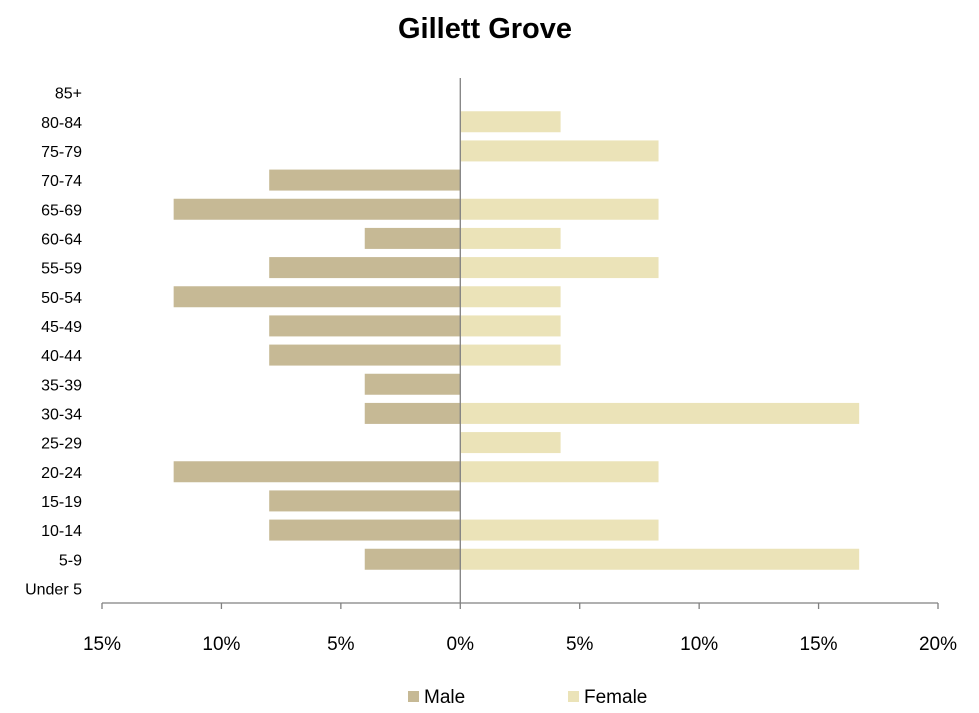 Image resolution: width=979 pixels, height=713 pixels. What do you see at coordinates (61, 269) in the screenshot?
I see `category-label: 55-59` at bounding box center [61, 269].